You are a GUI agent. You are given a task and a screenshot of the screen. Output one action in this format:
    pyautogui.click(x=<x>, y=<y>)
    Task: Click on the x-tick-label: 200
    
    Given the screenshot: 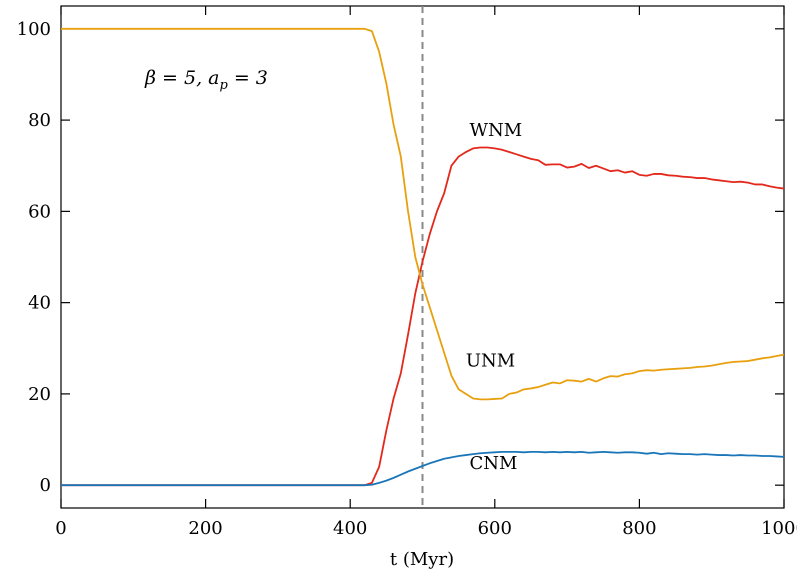 What is the action you would take?
    pyautogui.click(x=205, y=528)
    